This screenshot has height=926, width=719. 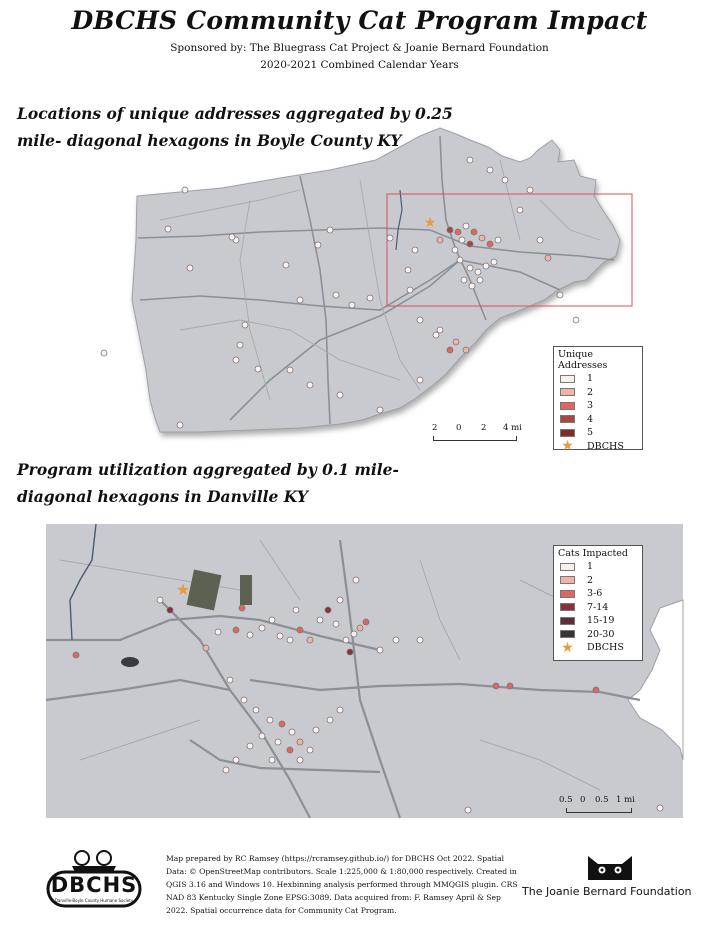 I want to click on map1-legend: Unique Addresses 1 2 3 4 5 ★ DBCHS, so click(x=598, y=399).